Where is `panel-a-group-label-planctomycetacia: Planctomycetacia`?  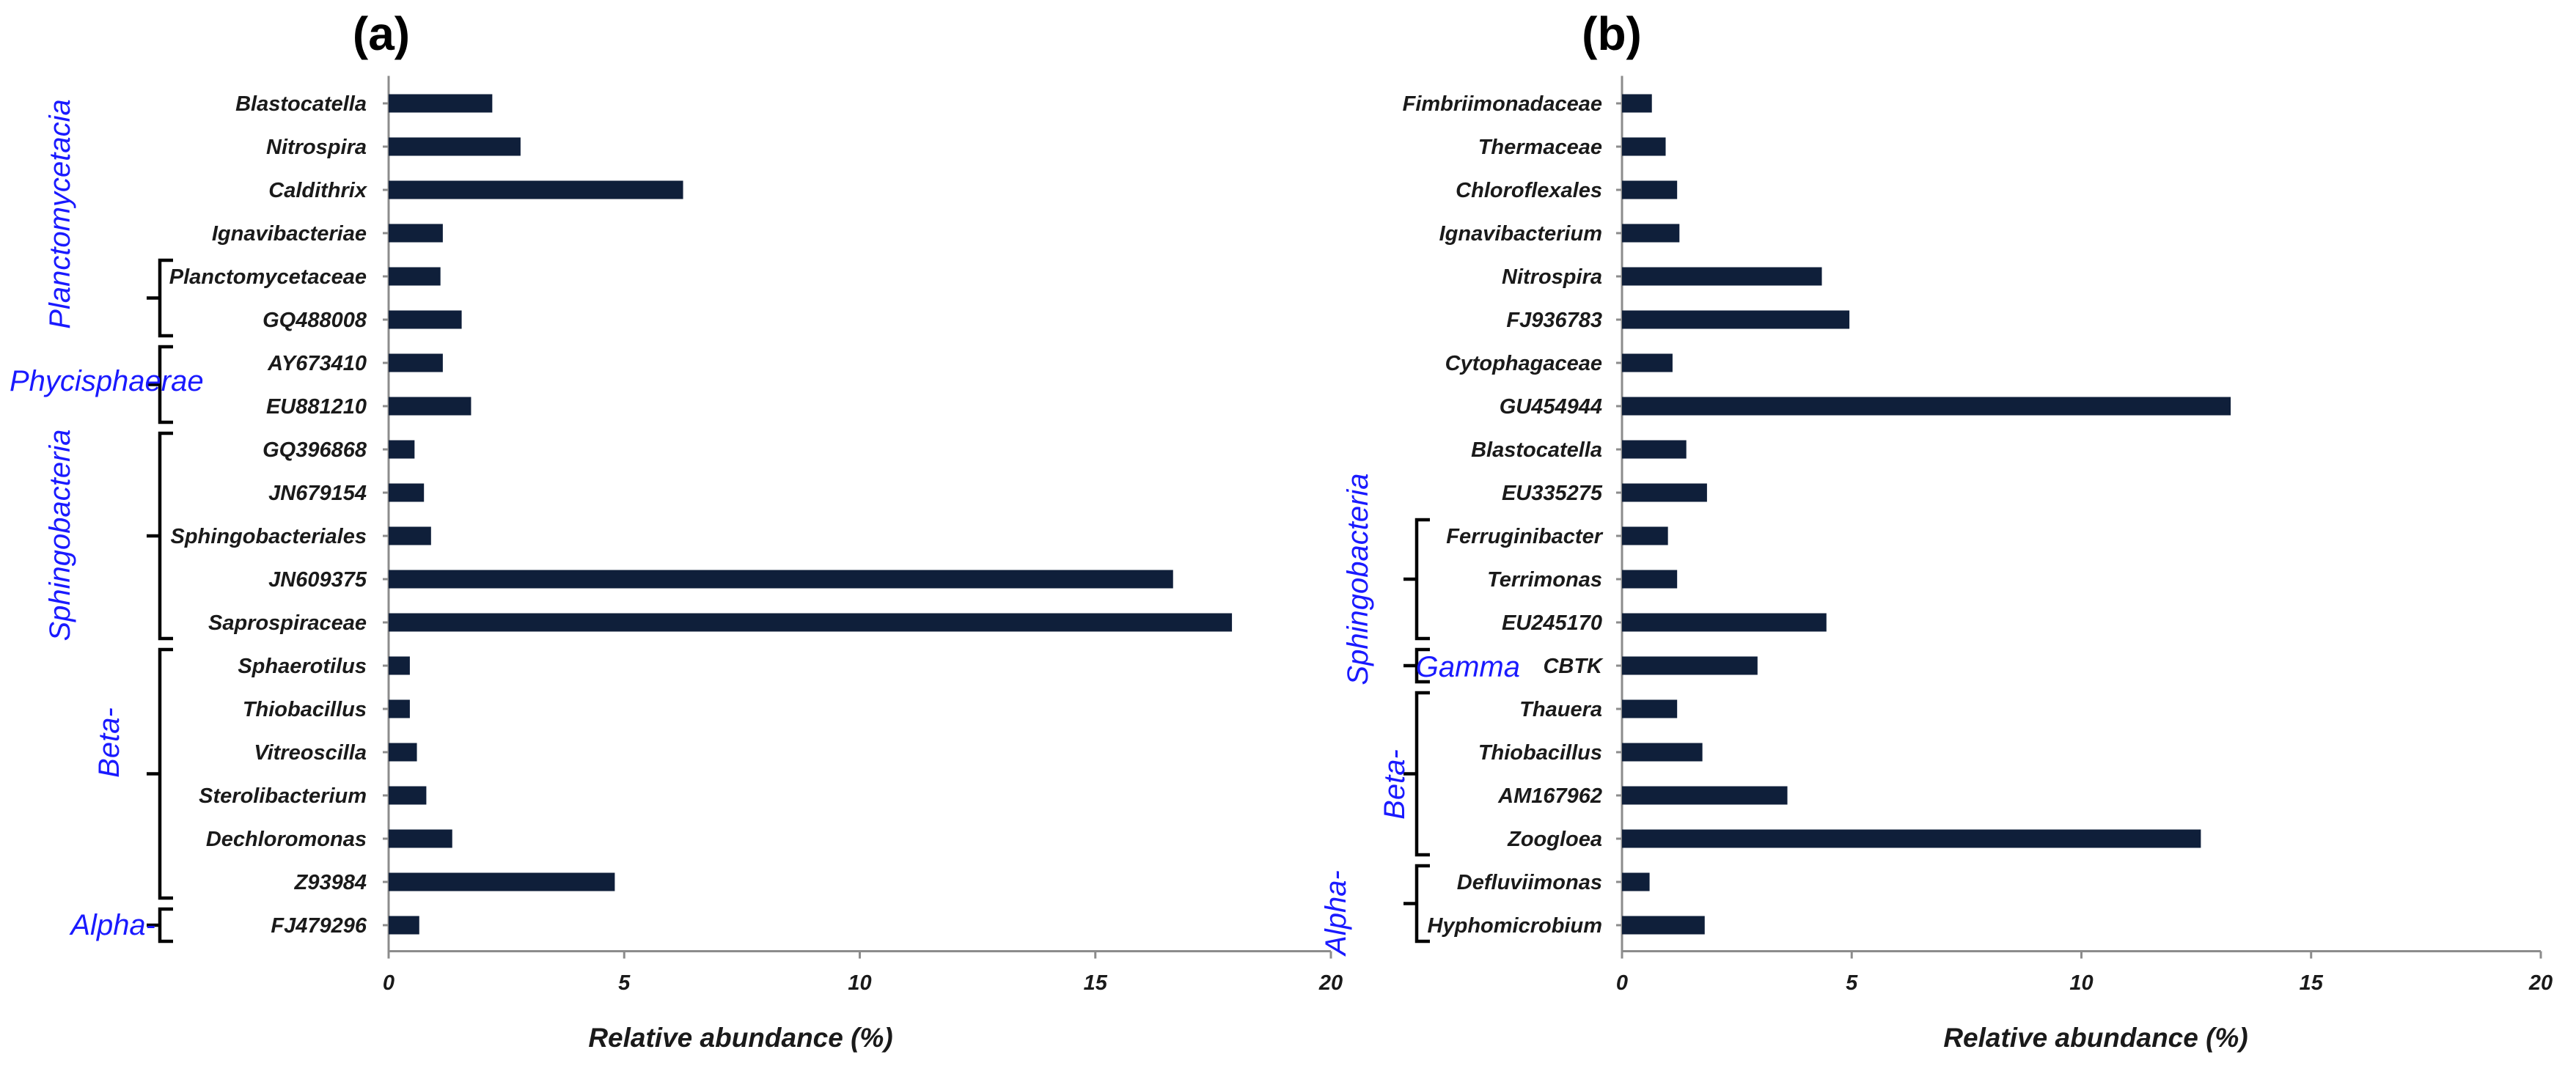
panel-a-group-label-planctomycetacia: Planctomycetacia is located at coordinates (60, 213).